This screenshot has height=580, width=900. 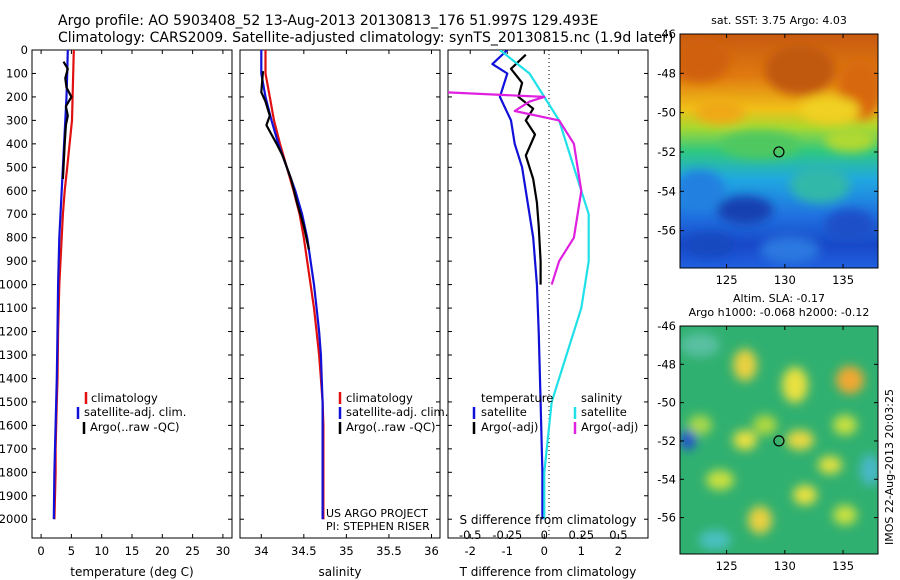 I want to click on y-tick-label: 1700, so click(x=14, y=449).